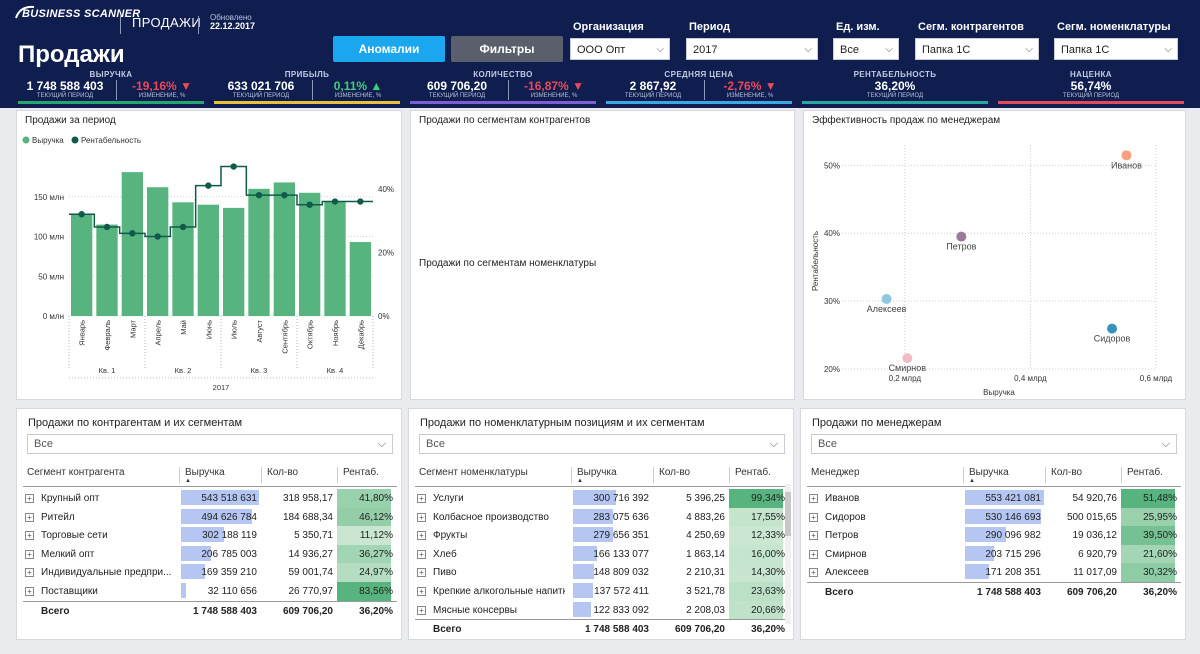 This screenshot has height=654, width=1200. Describe the element at coordinates (858, 27) in the screenshot. I see `filter-unit-label: Ед. изм.` at that location.